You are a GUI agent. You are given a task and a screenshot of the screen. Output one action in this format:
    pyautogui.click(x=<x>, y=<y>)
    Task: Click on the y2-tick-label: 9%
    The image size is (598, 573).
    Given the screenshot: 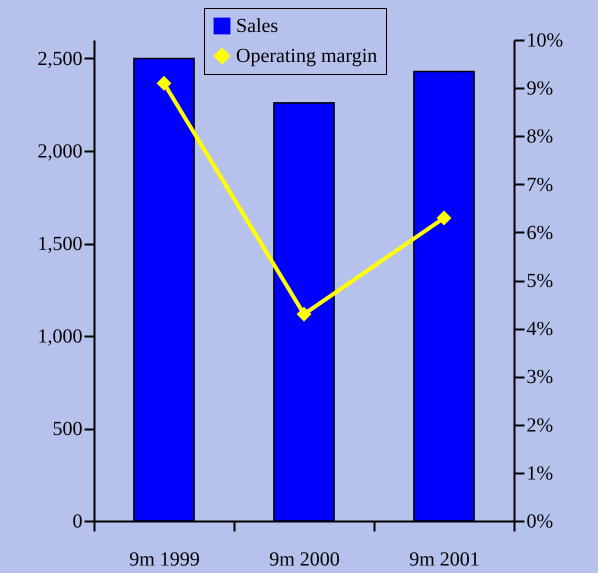 What is the action you would take?
    pyautogui.click(x=540, y=89)
    